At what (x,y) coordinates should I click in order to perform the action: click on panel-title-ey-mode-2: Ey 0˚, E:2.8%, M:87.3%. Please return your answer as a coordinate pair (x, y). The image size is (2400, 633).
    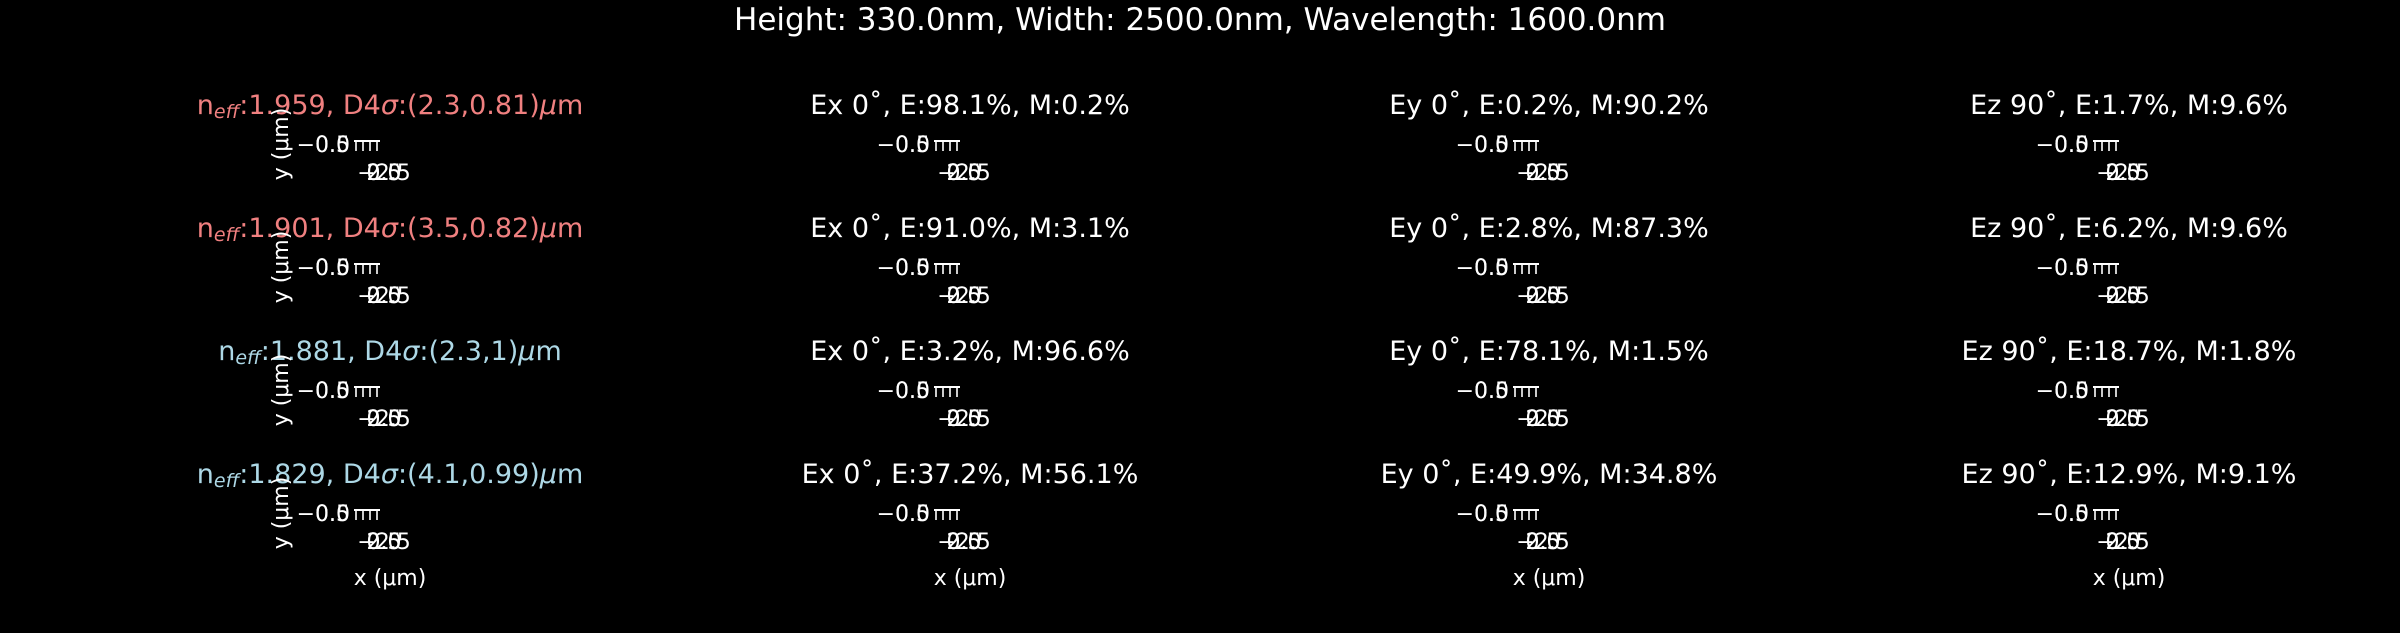
    Looking at the image, I should click on (1549, 228).